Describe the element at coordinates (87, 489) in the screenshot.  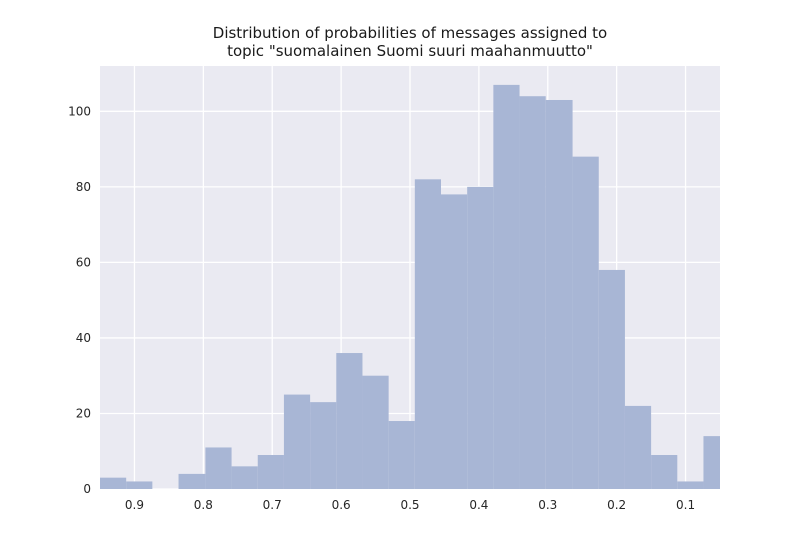
I see `y-tick-label: 0` at that location.